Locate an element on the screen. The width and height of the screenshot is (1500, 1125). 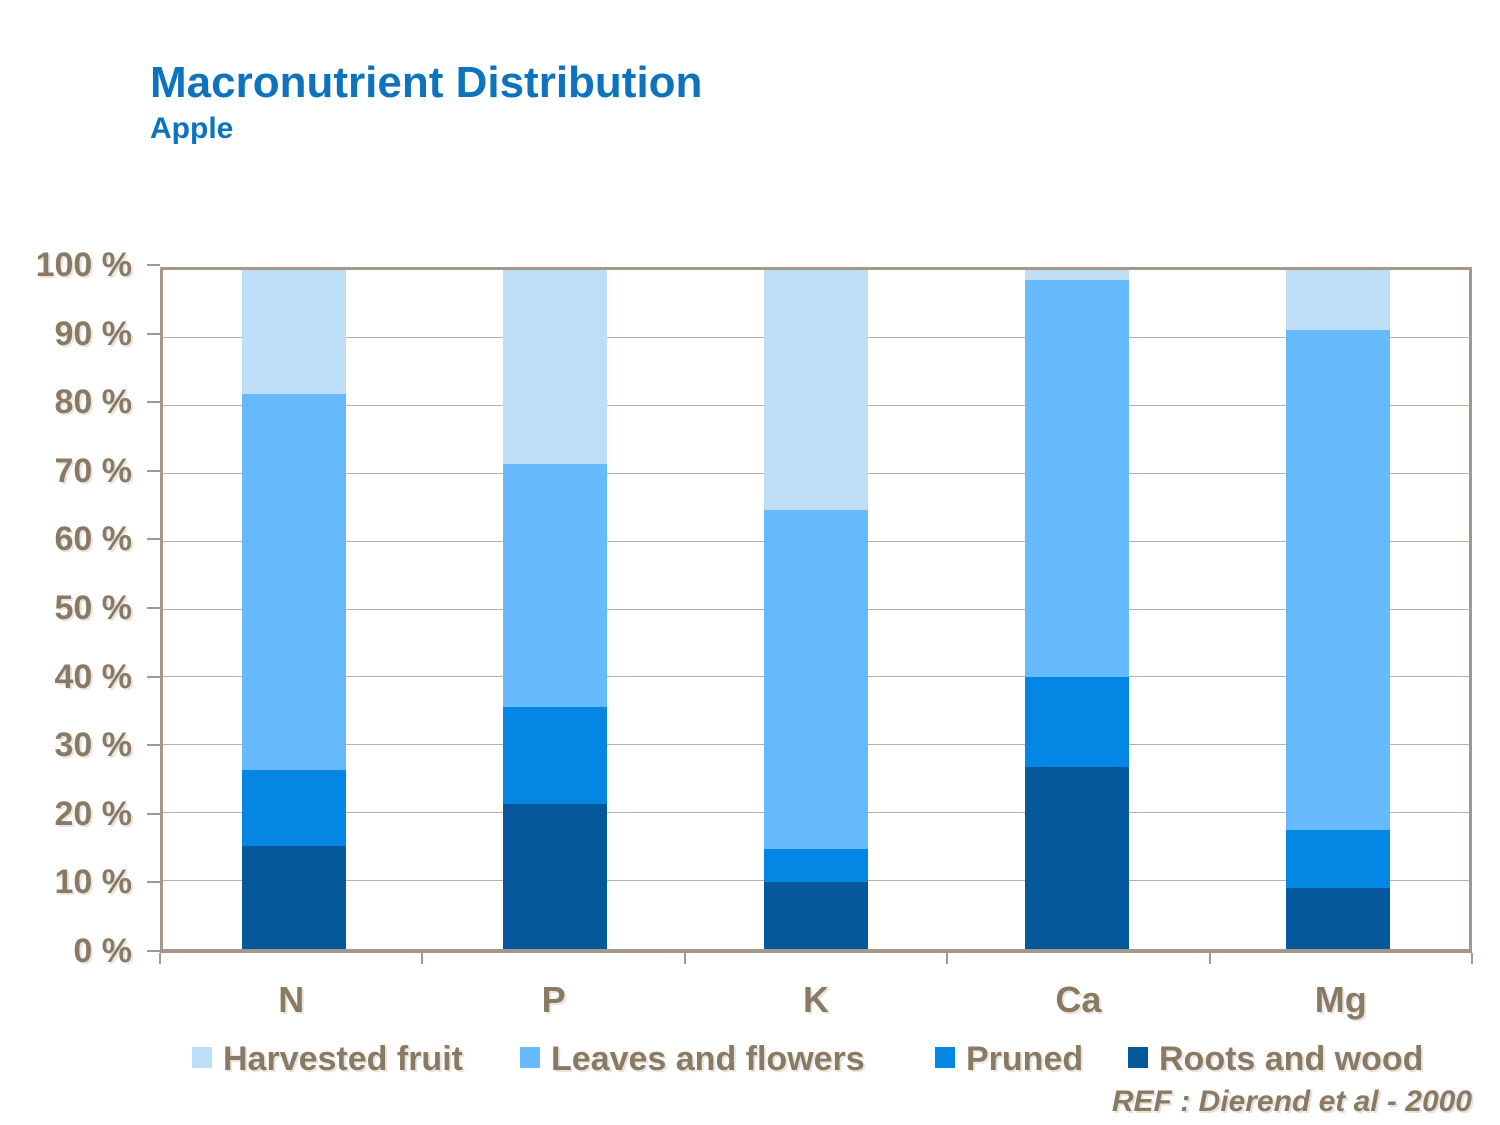
legend-label: Pruned is located at coordinates (1025, 1059).